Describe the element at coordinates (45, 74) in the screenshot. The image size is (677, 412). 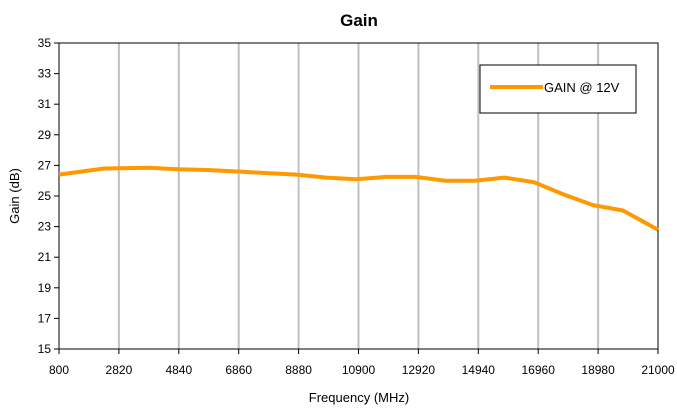
I see `y-tick-label: 33` at that location.